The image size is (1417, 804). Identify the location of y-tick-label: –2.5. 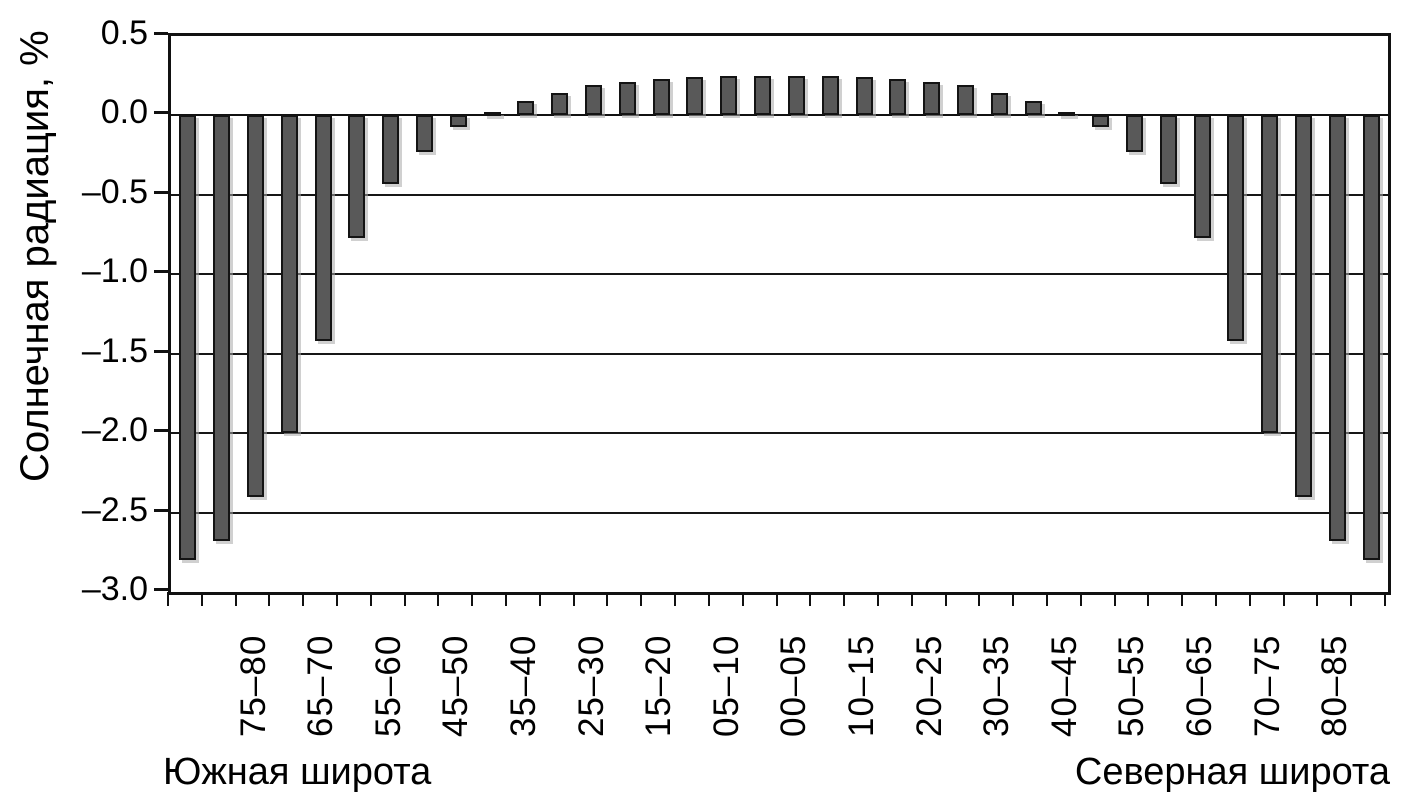
(114, 509).